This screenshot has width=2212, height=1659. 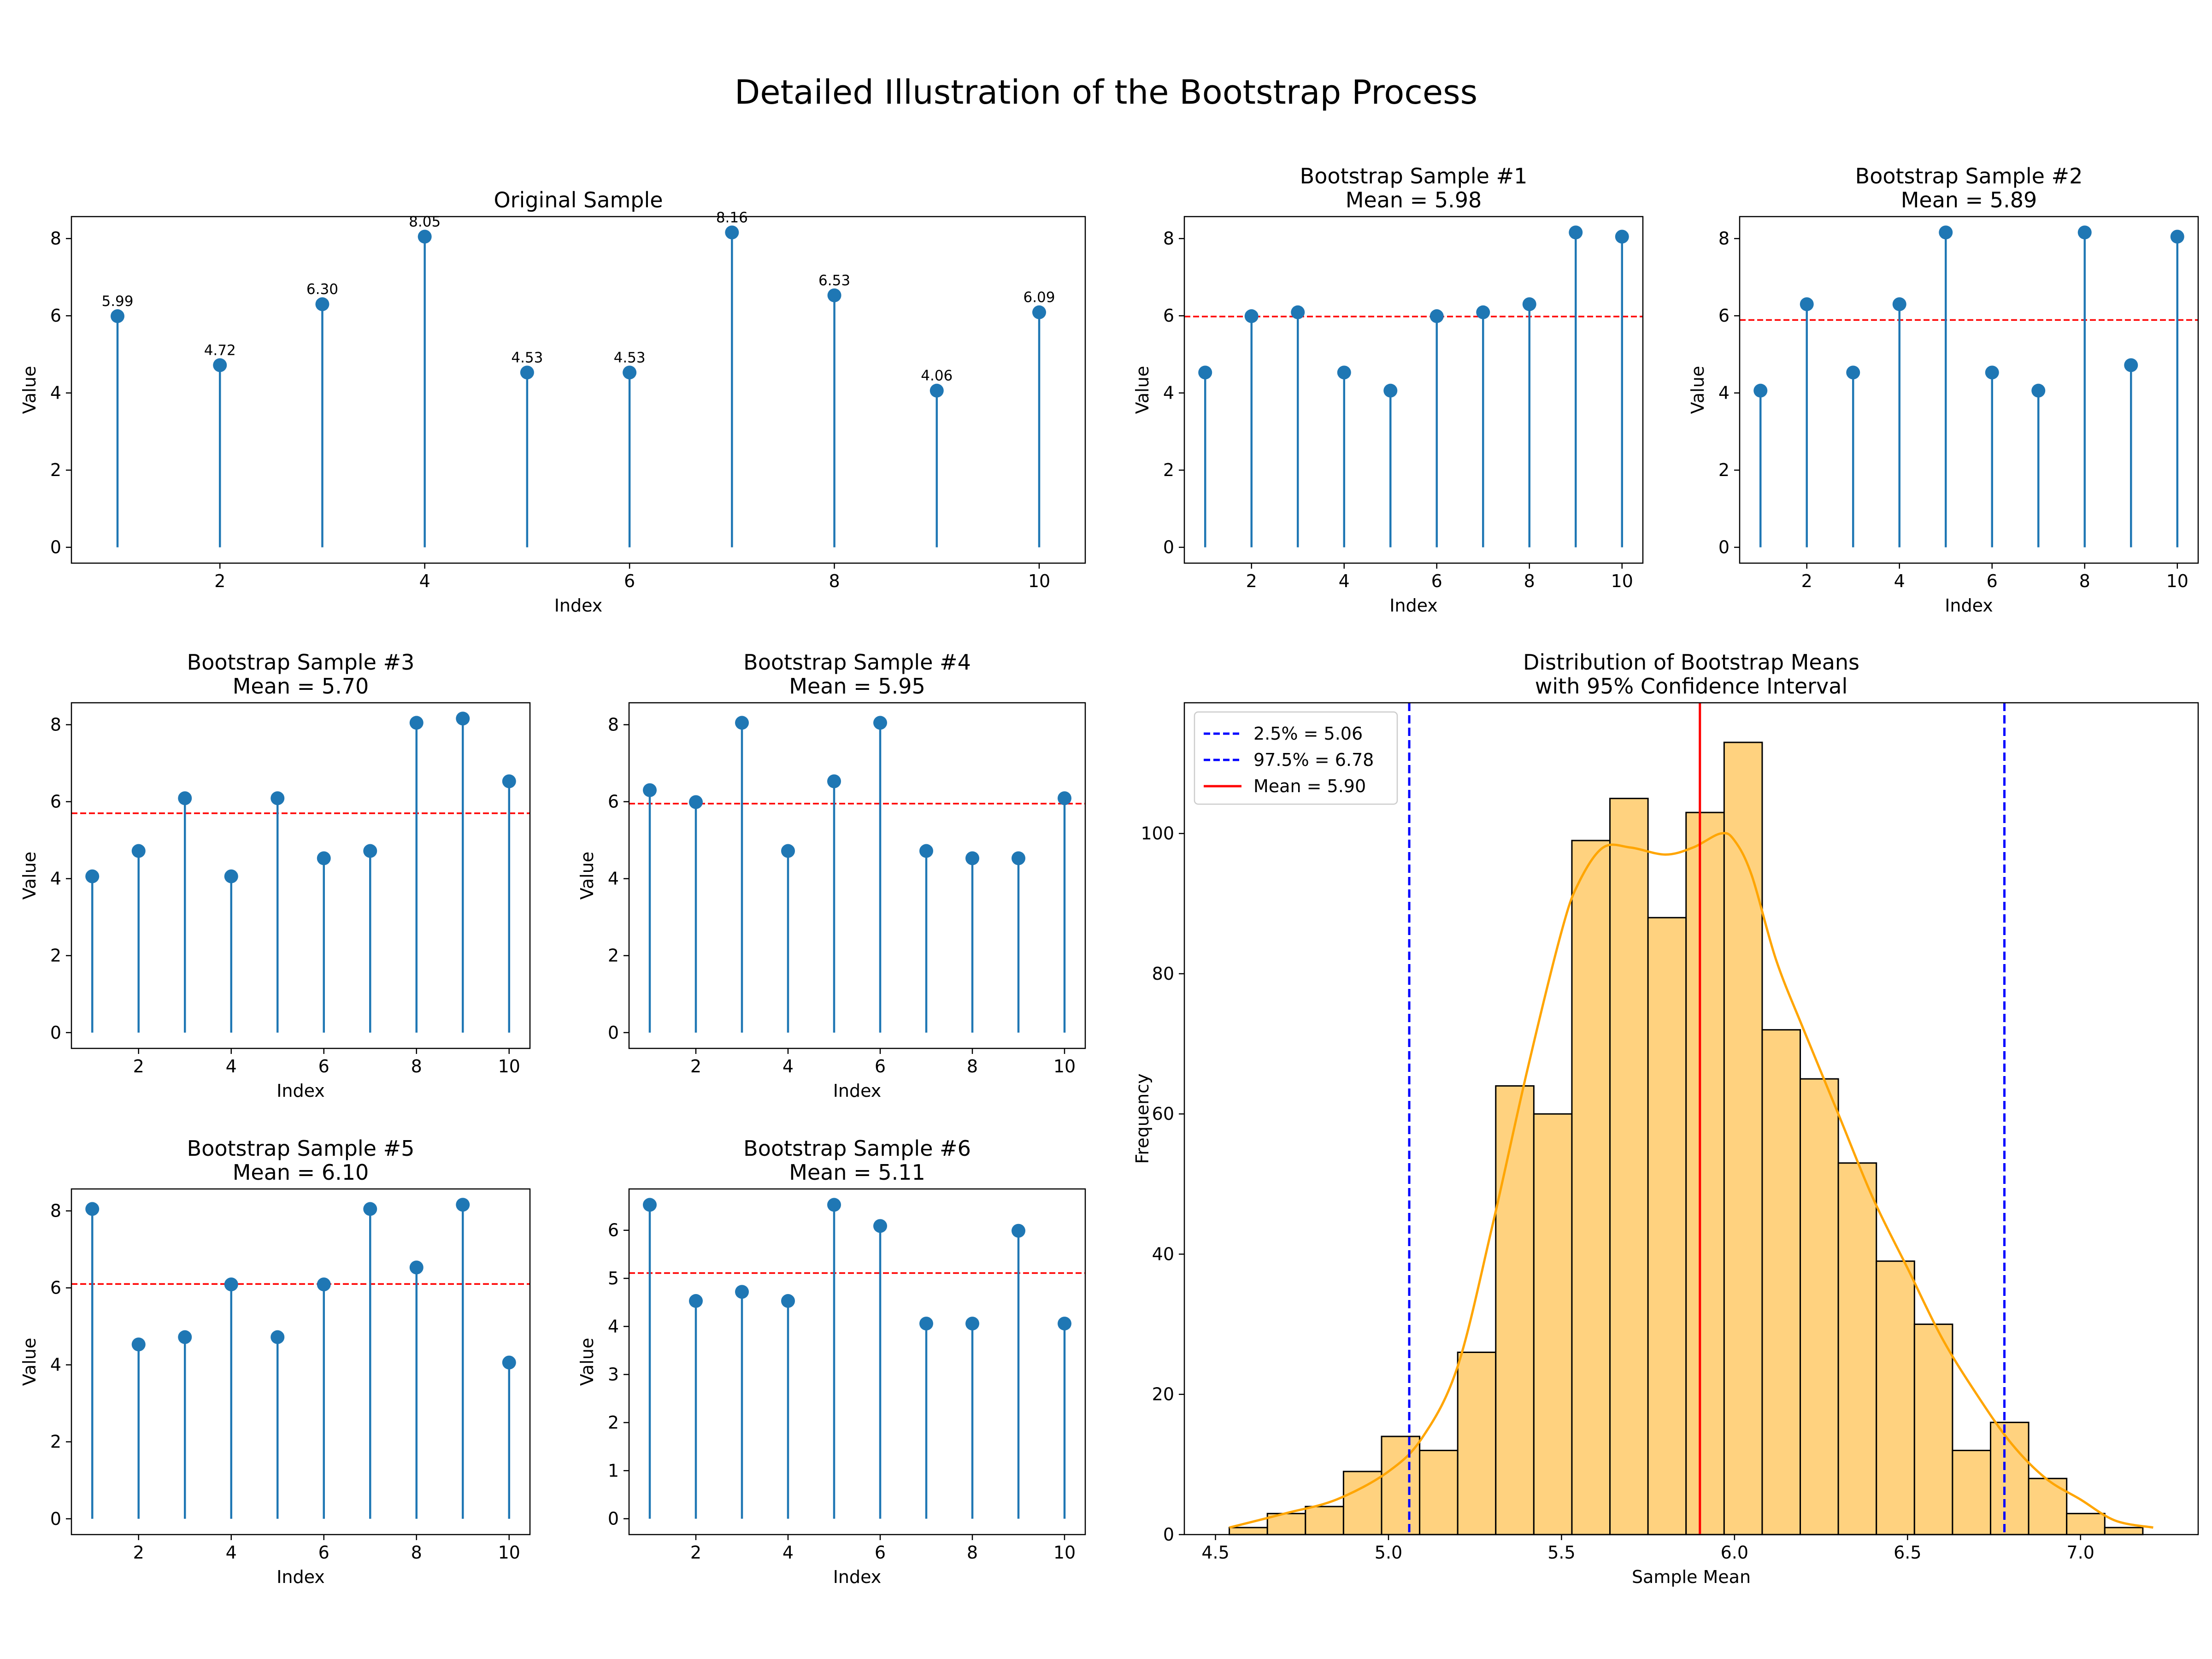 I want to click on bs6-ytick-label: 0, so click(x=613, y=1519).